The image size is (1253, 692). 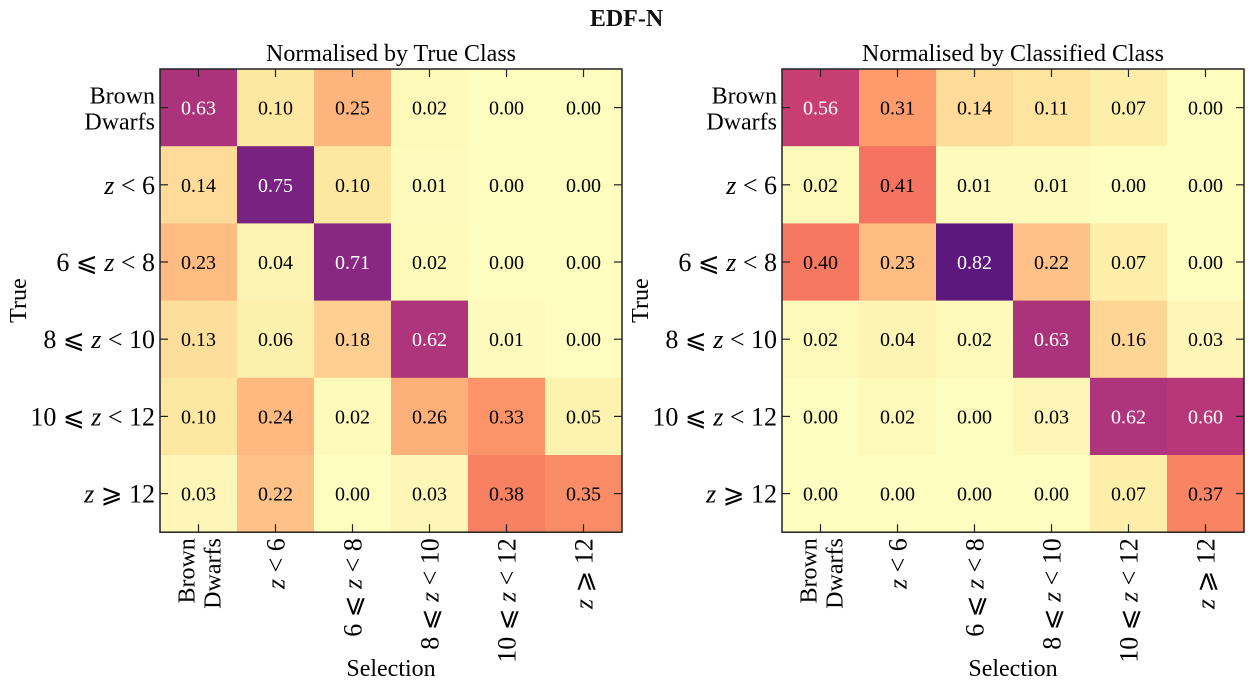 I want to click on cell-value-label: 0.25, so click(x=352, y=109).